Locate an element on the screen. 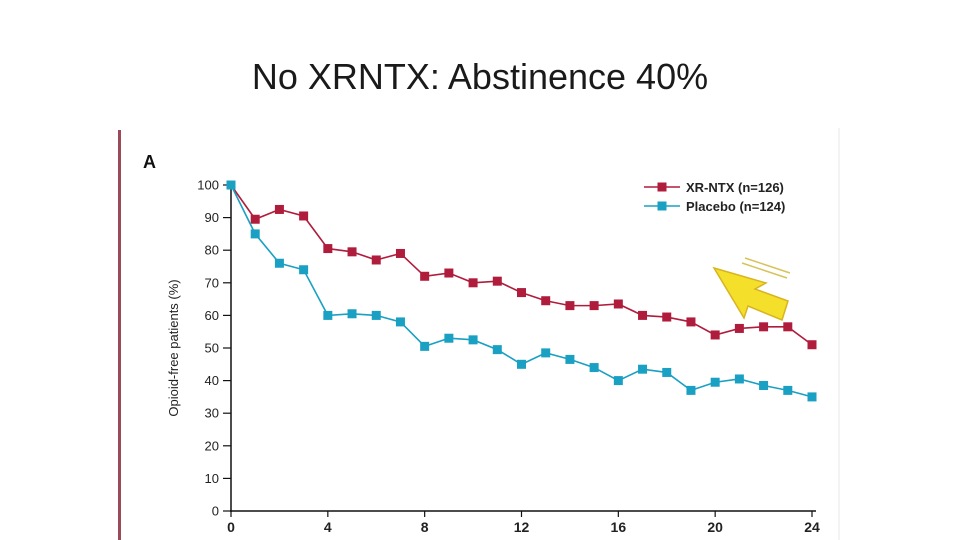 Image resolution: width=960 pixels, height=540 pixels. legend-label: Placebo (n=124) is located at coordinates (735, 206).